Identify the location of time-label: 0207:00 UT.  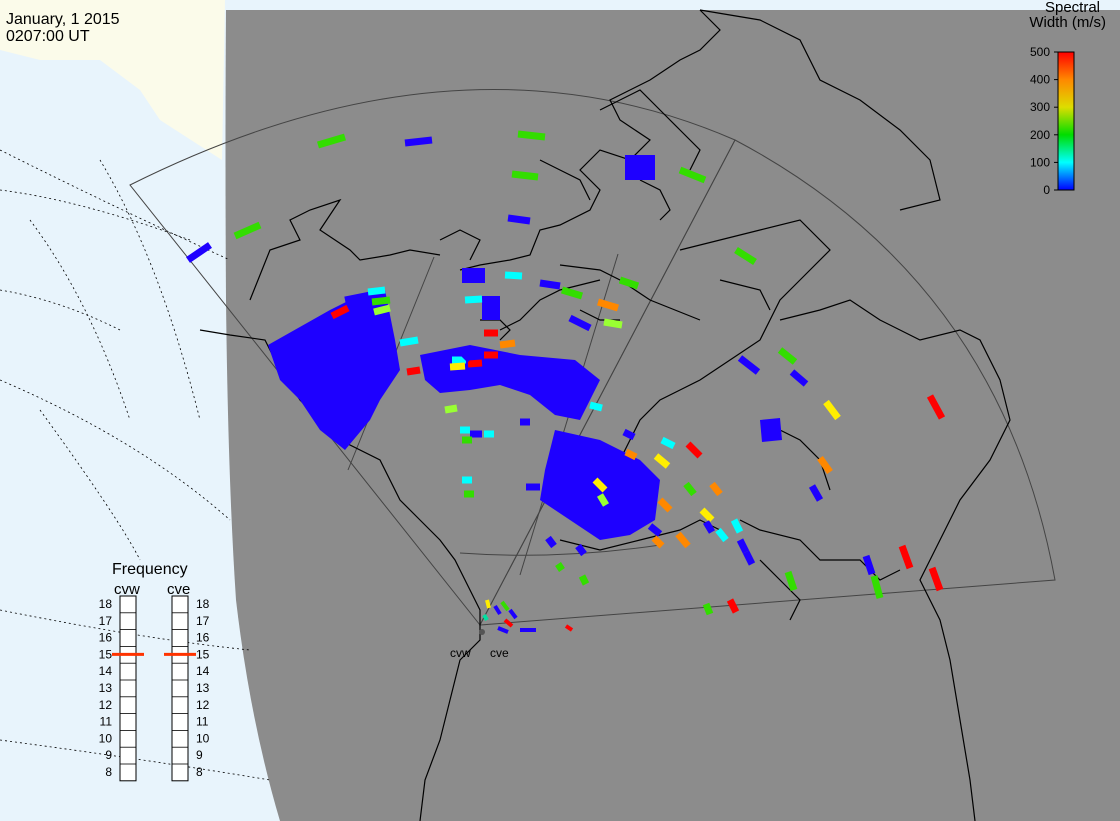
(48, 36).